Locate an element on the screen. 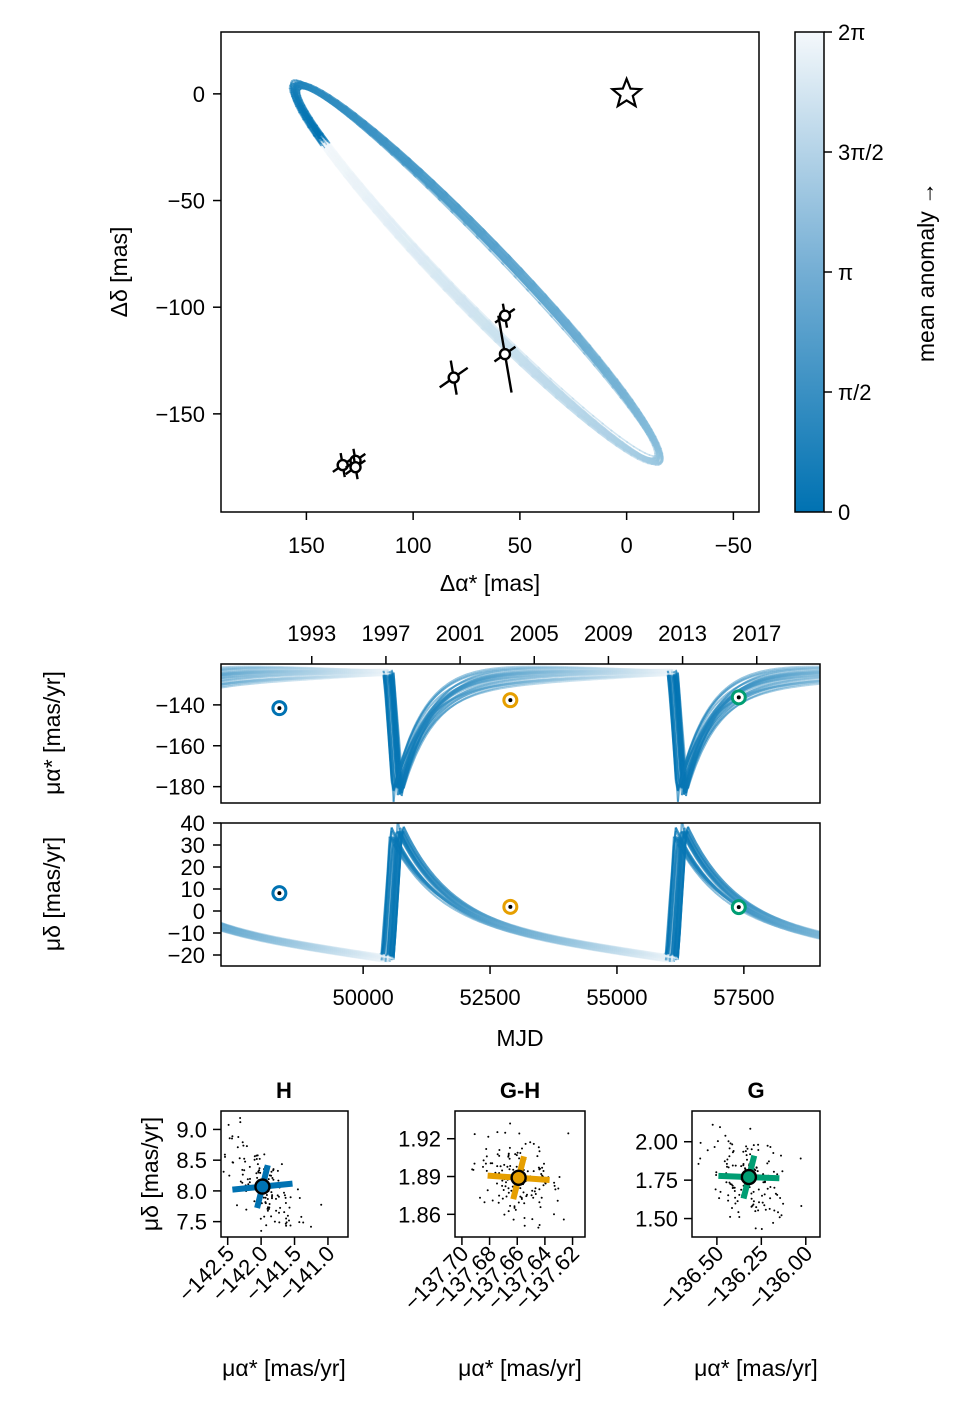 This screenshot has width=968, height=1414. orbit-x-tick-label: 50 is located at coordinates (520, 545).